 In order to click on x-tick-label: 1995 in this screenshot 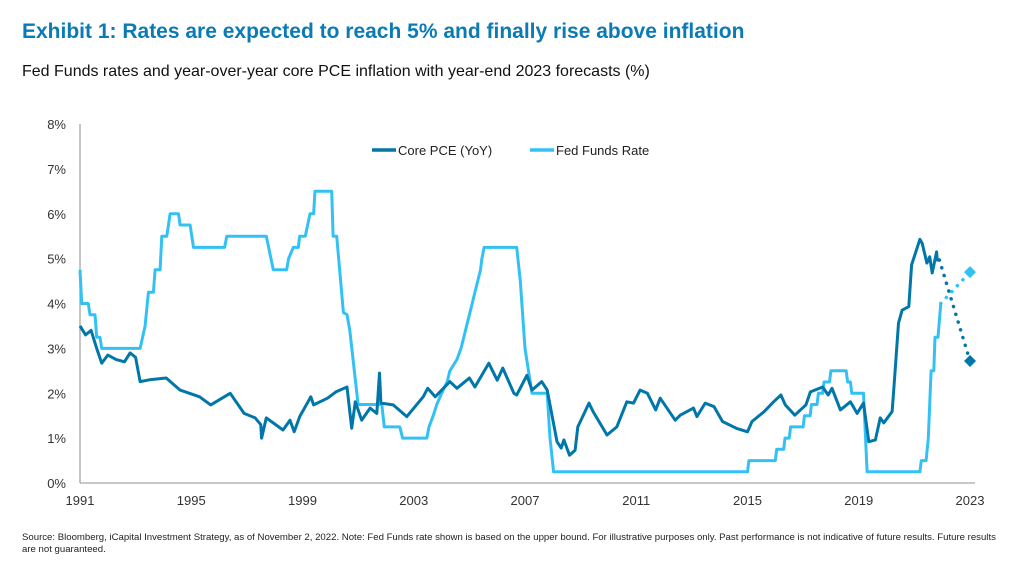, I will do `click(191, 500)`.